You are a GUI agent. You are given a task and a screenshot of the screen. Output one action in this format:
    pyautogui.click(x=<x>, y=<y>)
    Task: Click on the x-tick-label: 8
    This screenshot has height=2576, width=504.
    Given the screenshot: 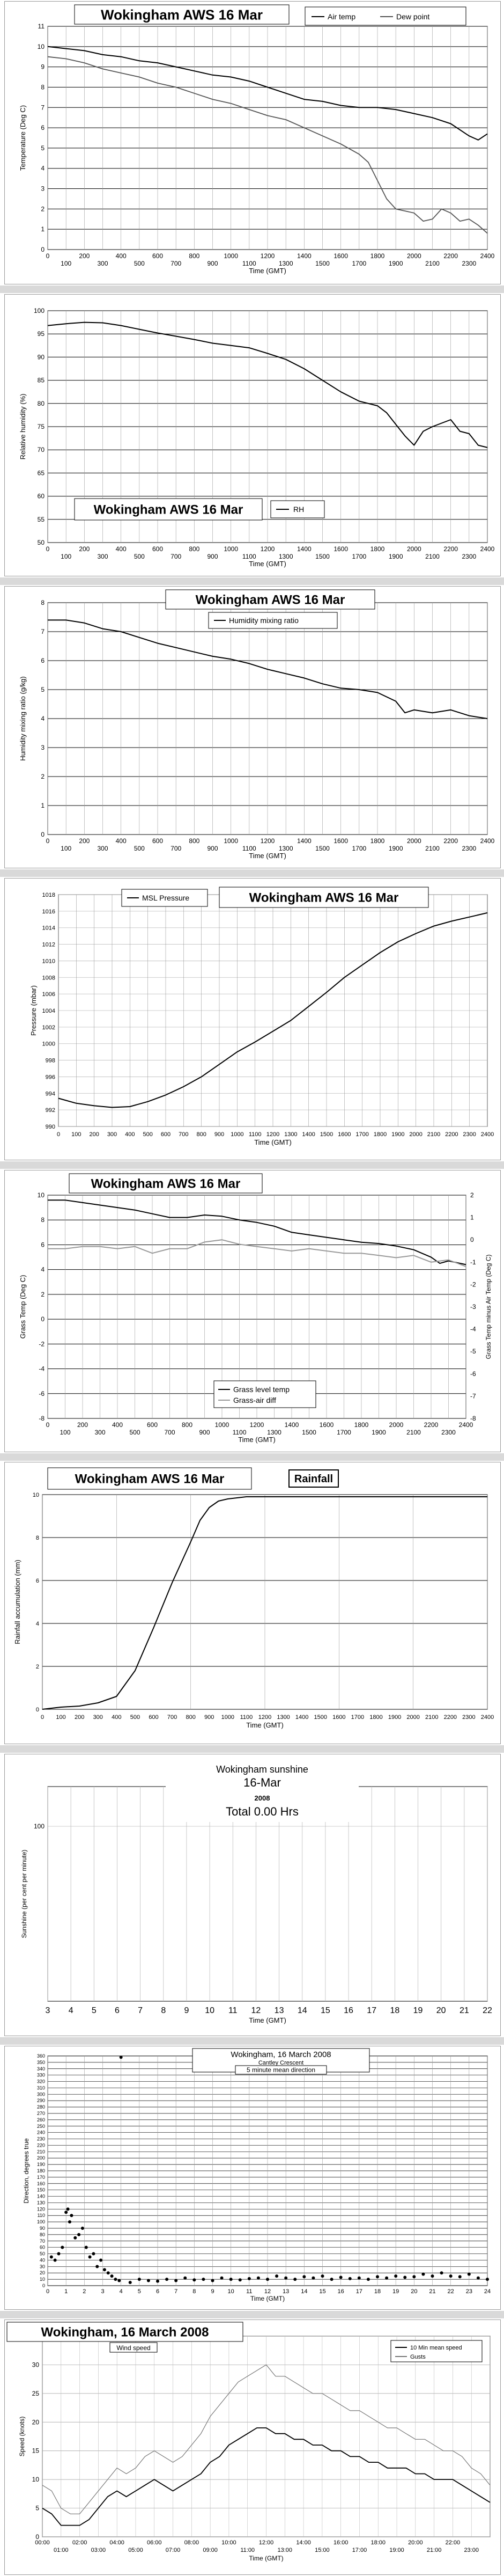 What is the action you would take?
    pyautogui.click(x=163, y=2010)
    